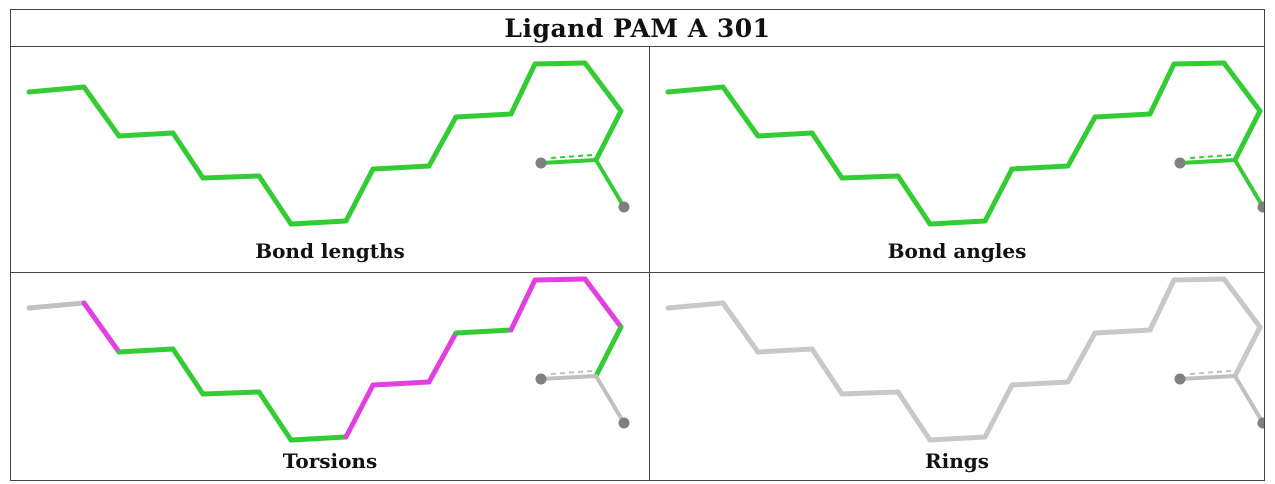 This screenshot has height=484, width=1275. What do you see at coordinates (637, 28) in the screenshot?
I see `ligand-title: Ligand PAM A 301` at bounding box center [637, 28].